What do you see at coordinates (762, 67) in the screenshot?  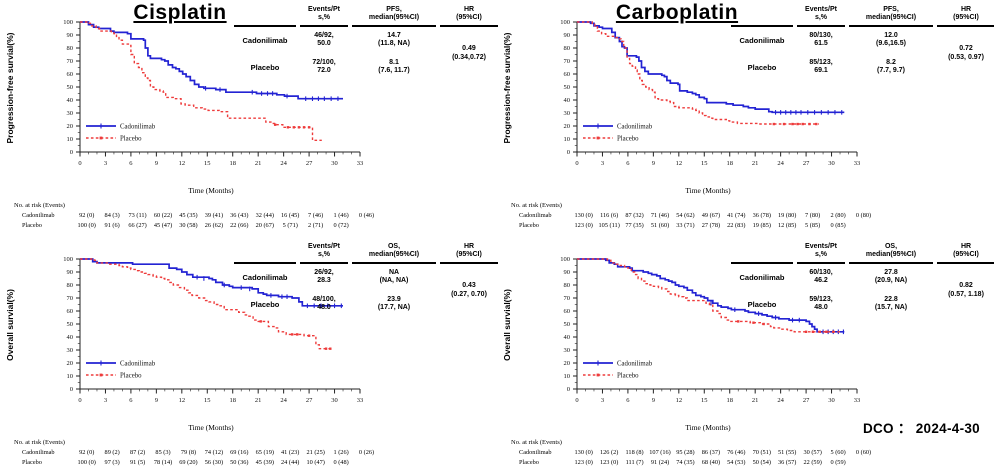 I see `stats-row-label: Placebo` at bounding box center [762, 67].